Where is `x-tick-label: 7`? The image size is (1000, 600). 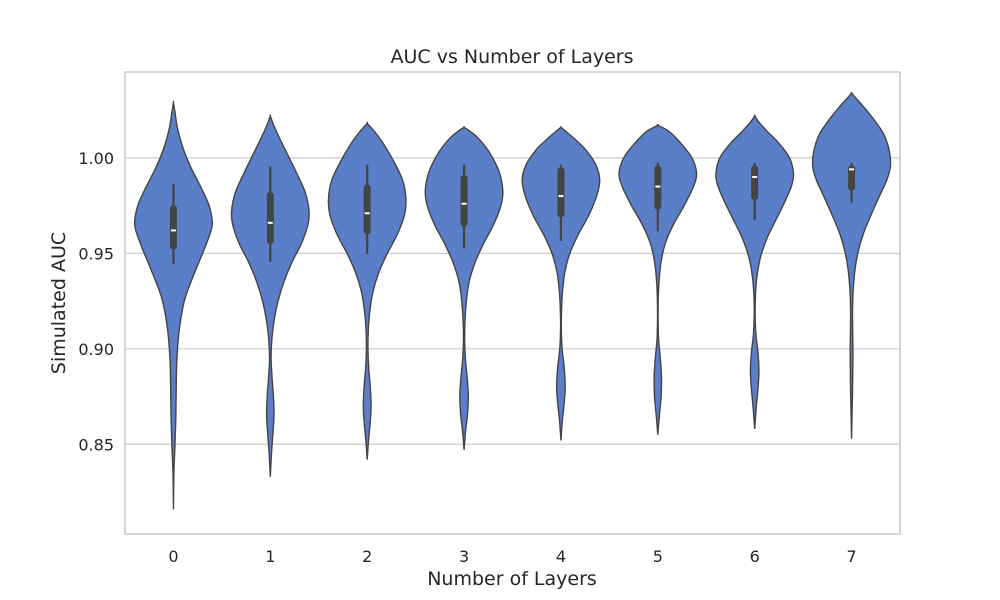 x-tick-label: 7 is located at coordinates (851, 556).